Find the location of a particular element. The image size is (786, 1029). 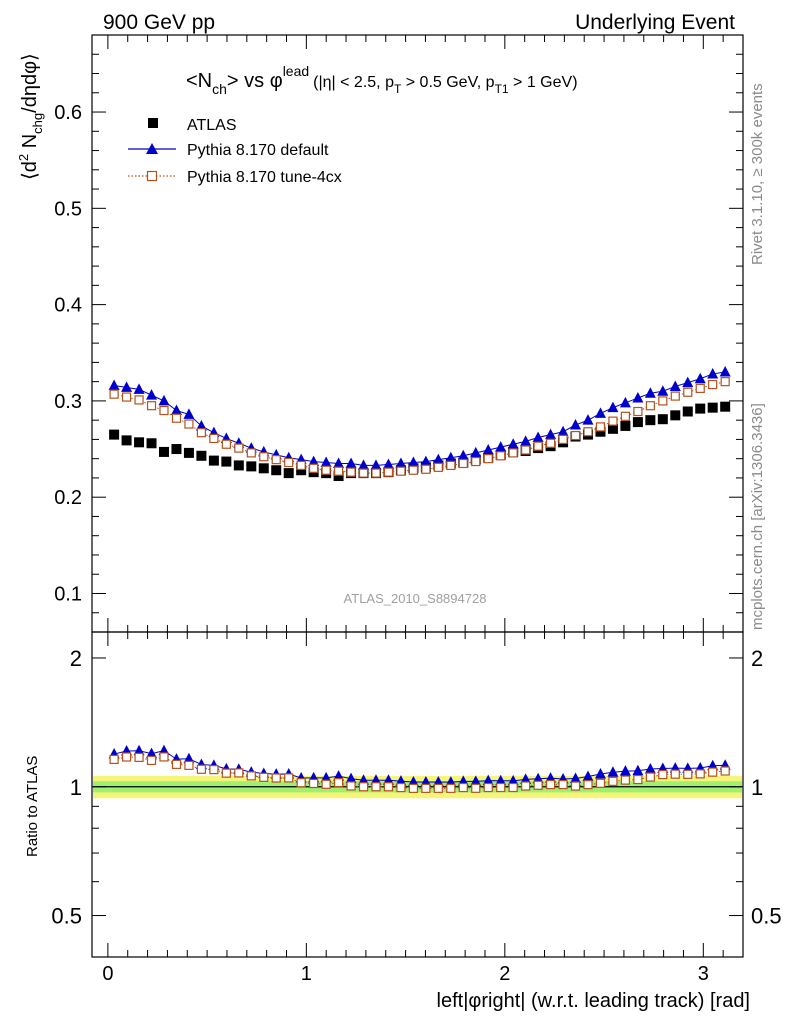

rivet-label: Rivet 3.1.10, ≥ 300k events is located at coordinates (757, 174).